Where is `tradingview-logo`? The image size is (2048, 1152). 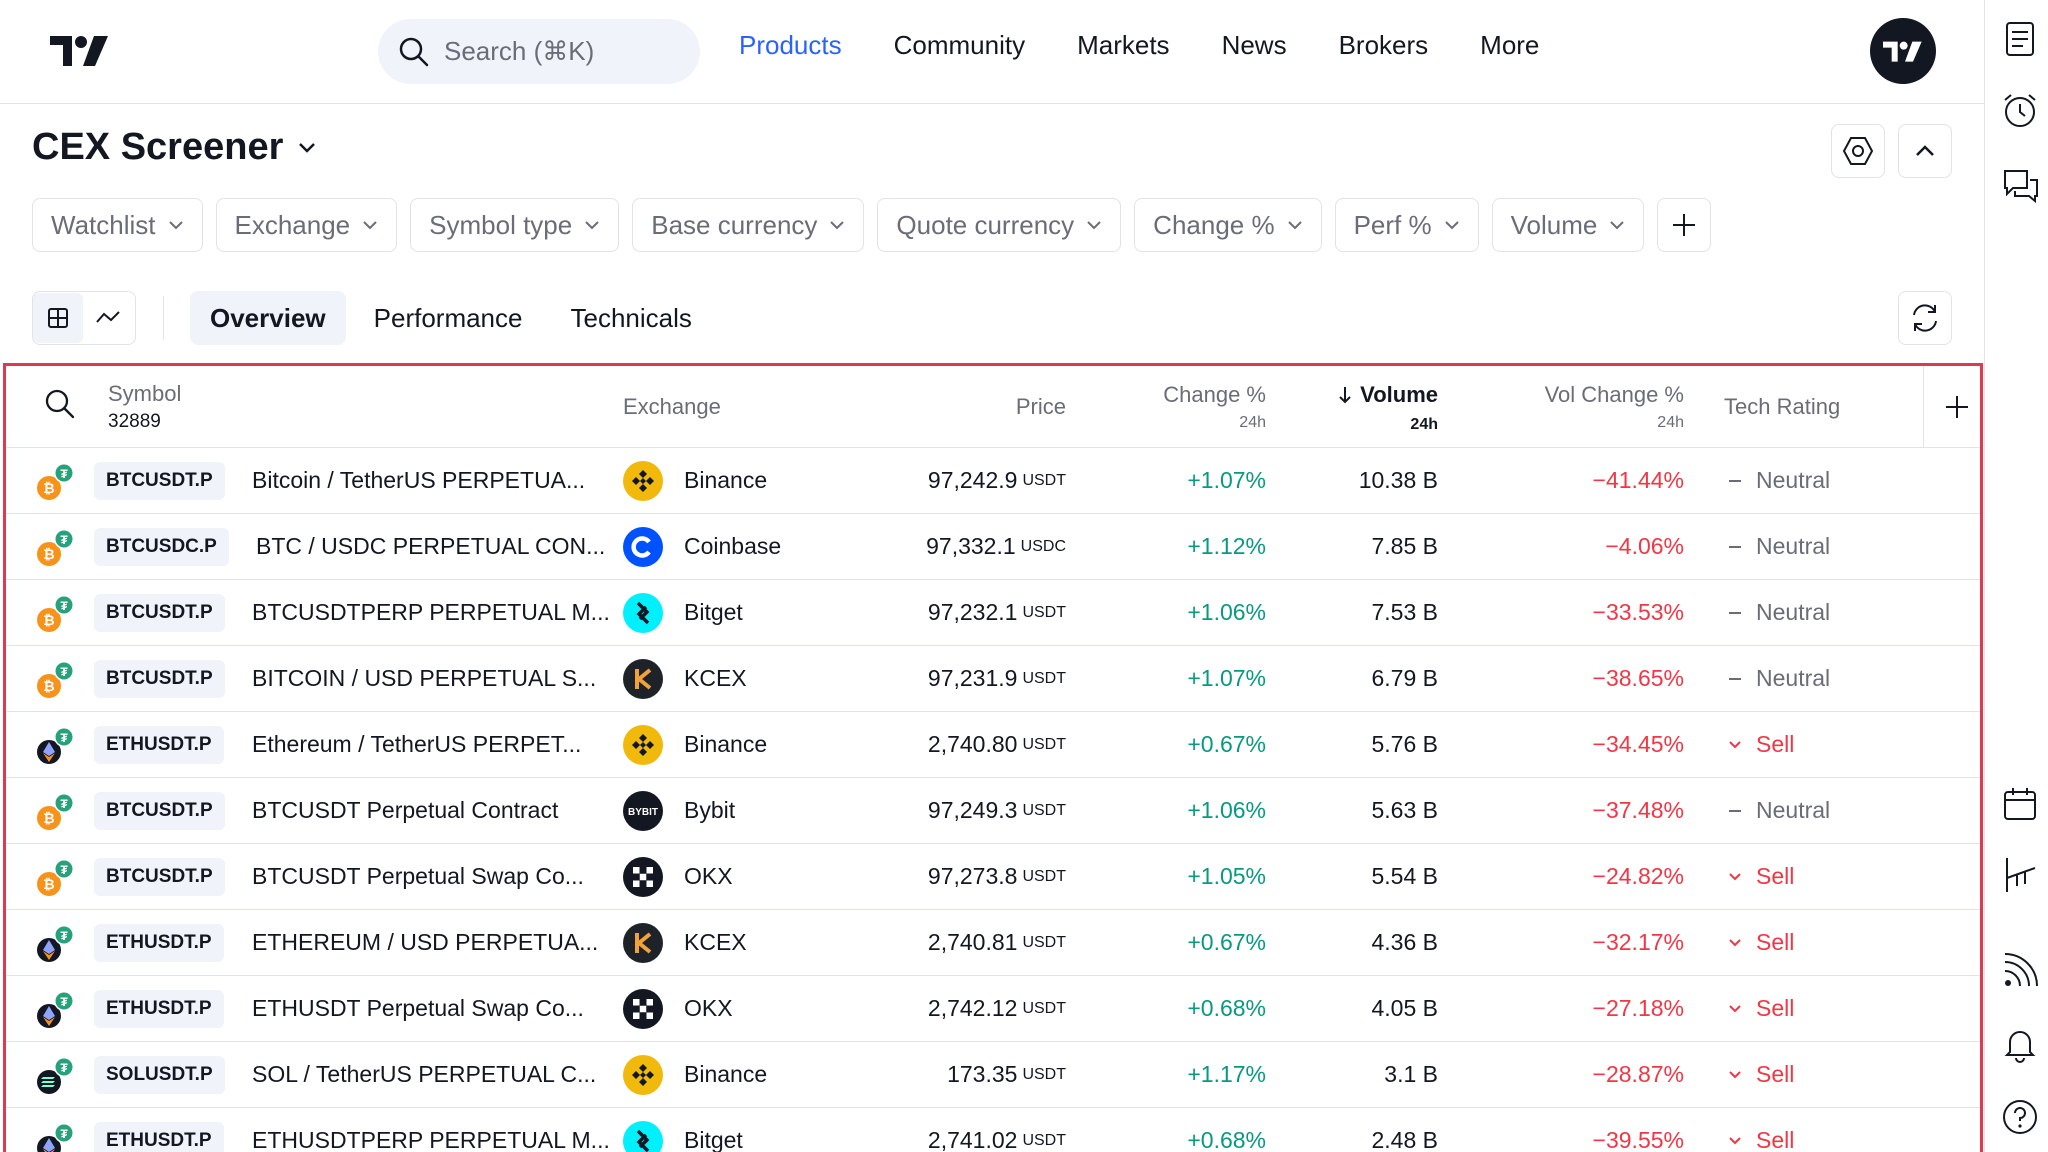
tradingview-logo is located at coordinates (80, 50).